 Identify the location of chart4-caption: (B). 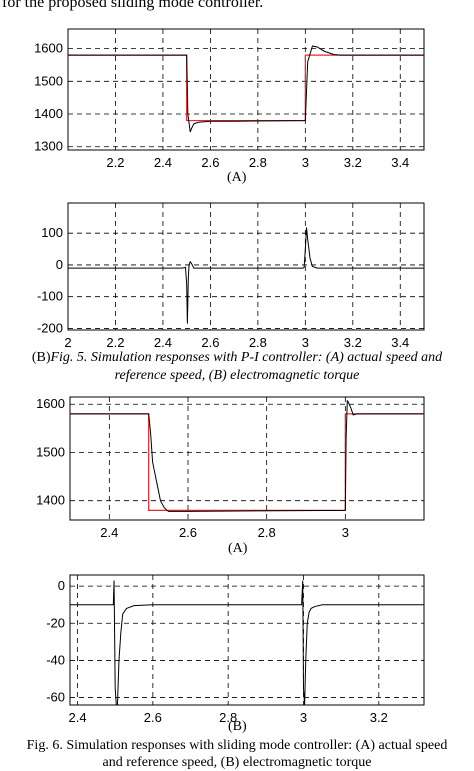
(237, 726).